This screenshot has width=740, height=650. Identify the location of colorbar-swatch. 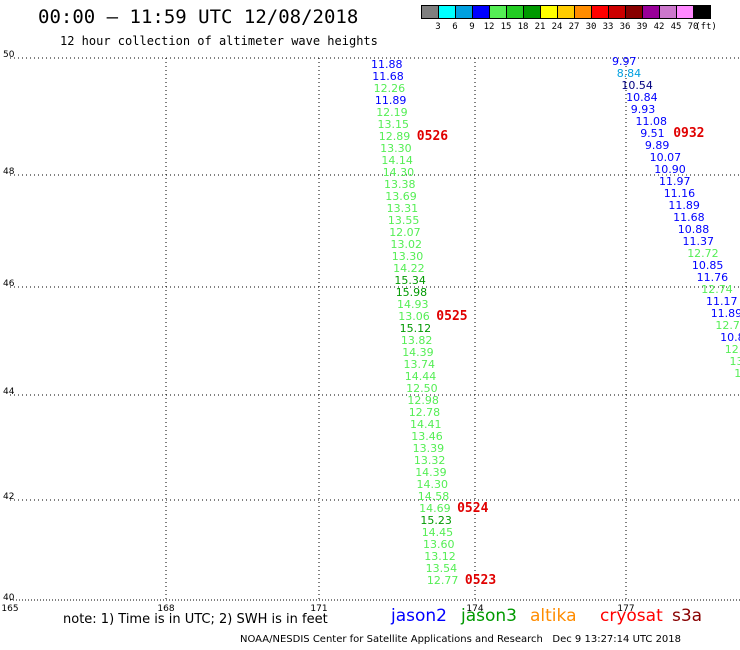
(702, 12).